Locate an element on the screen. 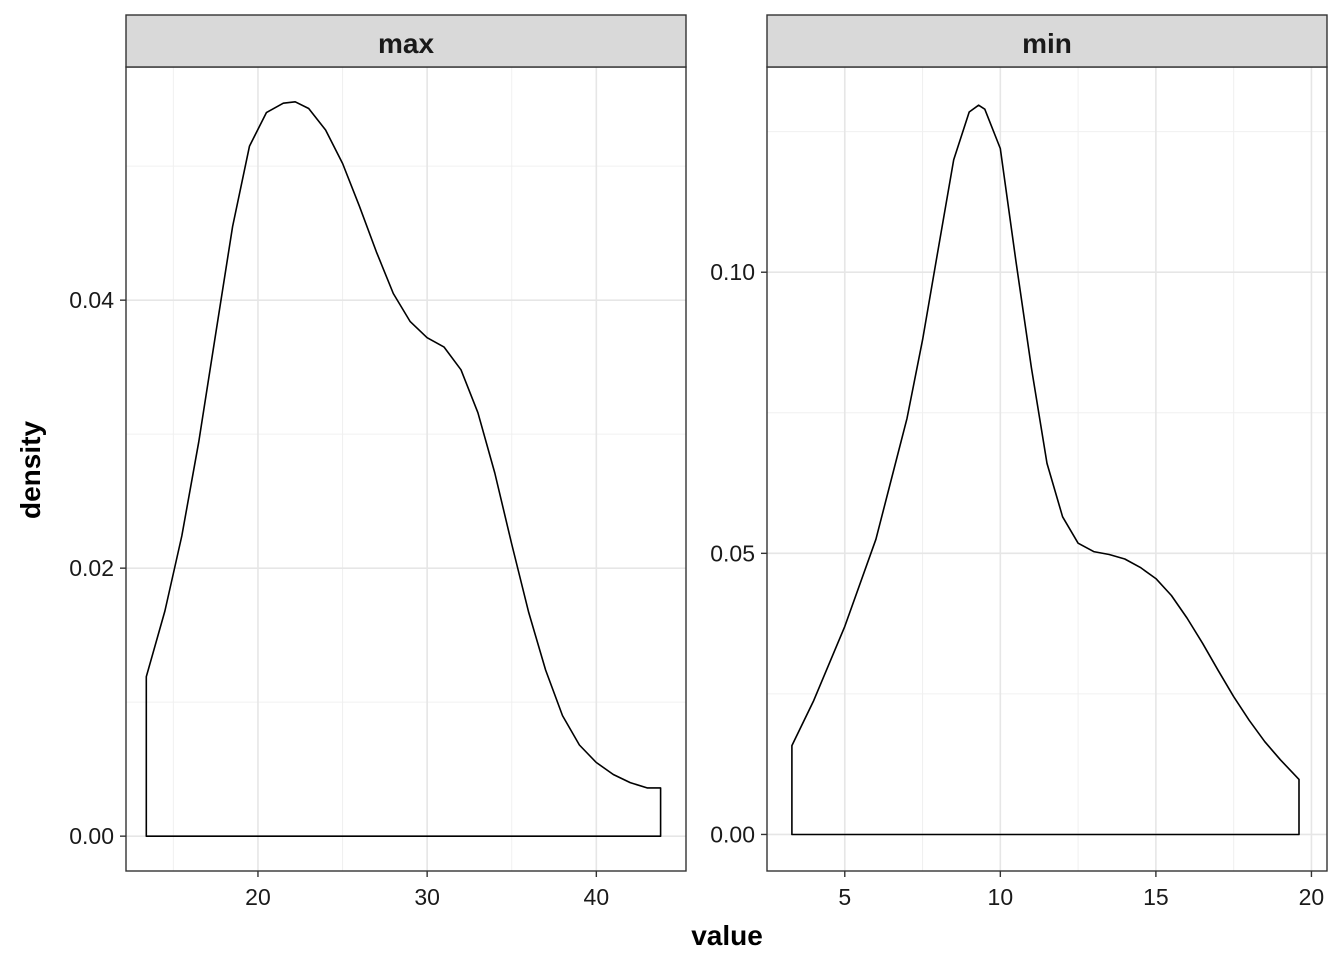 The width and height of the screenshot is (1344, 960). x-tick-label: 15 is located at coordinates (1156, 897).